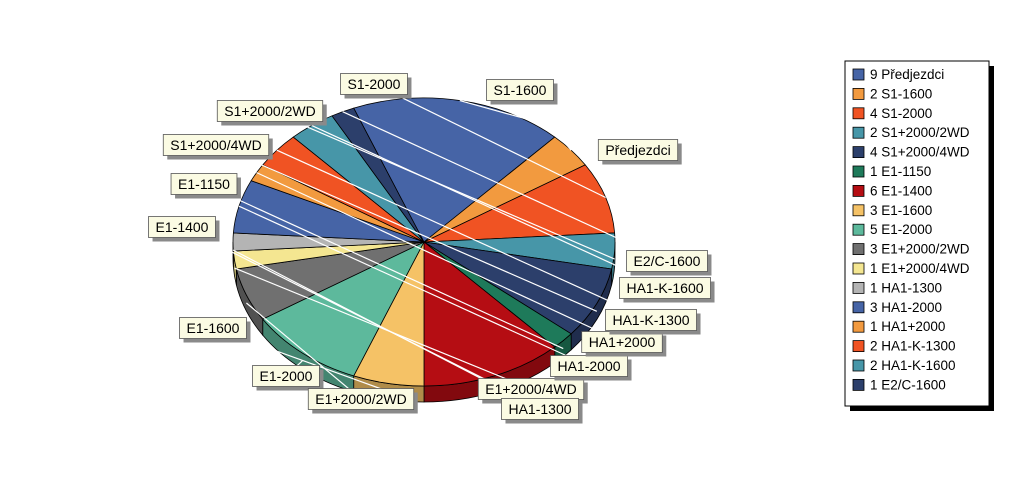 The height and width of the screenshot is (501, 1023). I want to click on legend-entry-s1-plus-2000-4wd: 4 S1+2000/4WD, so click(920, 152).